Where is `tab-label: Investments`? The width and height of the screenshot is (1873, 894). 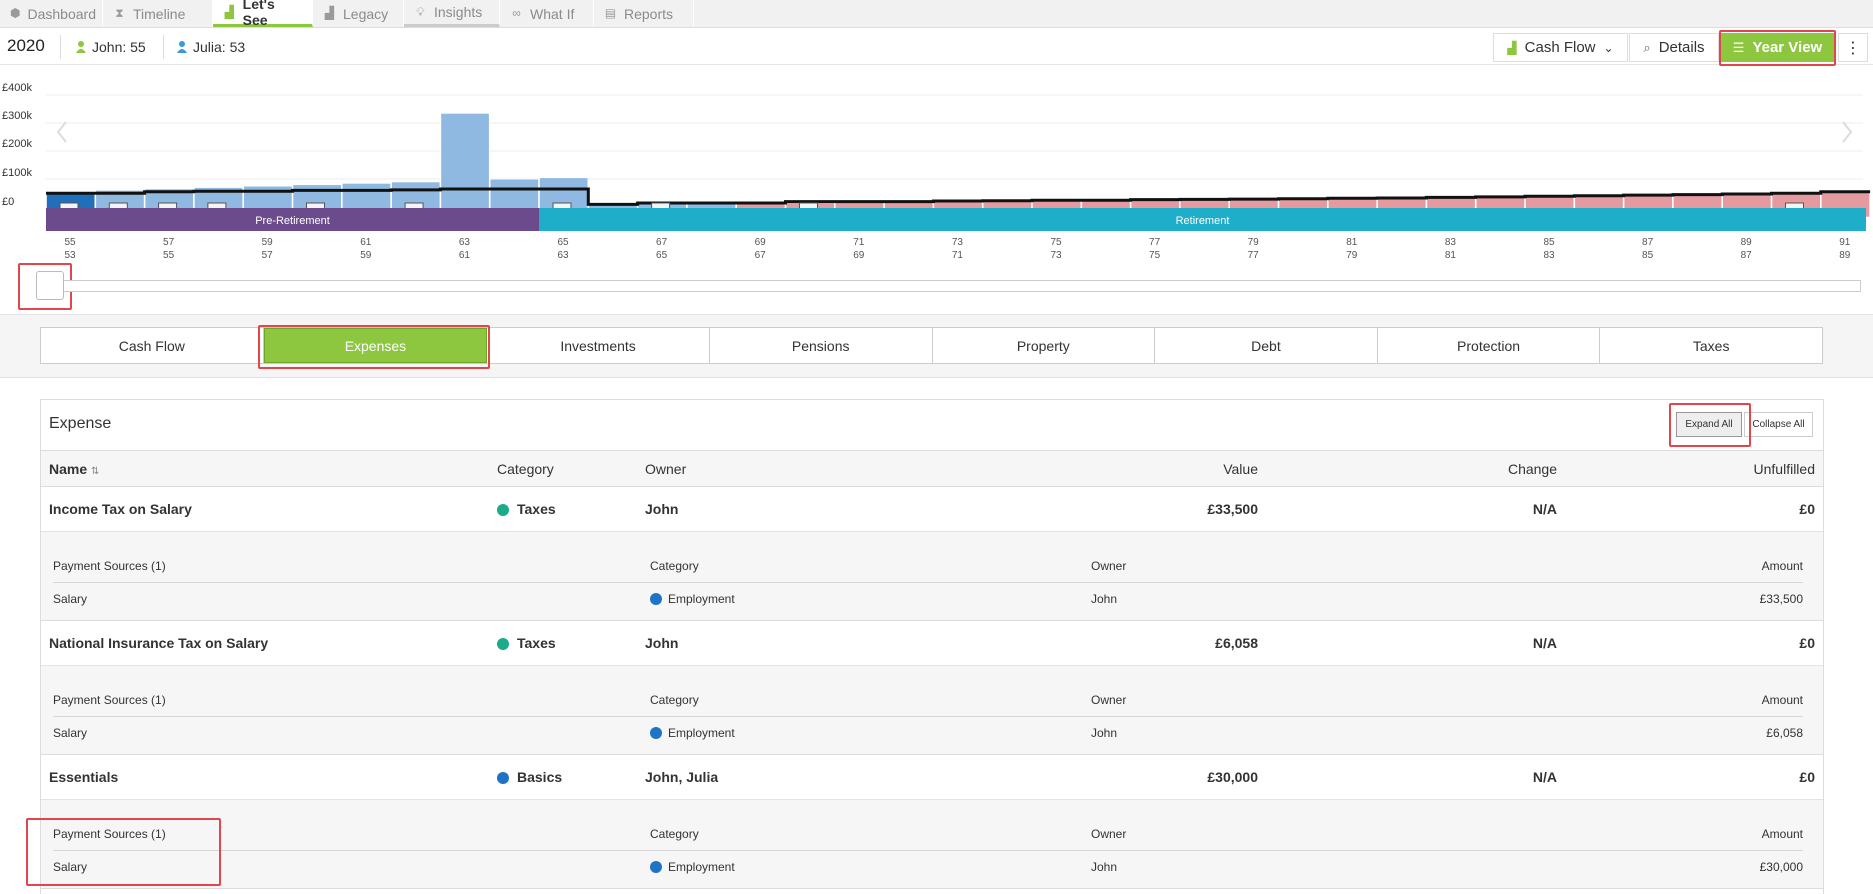
tab-label: Investments is located at coordinates (598, 345).